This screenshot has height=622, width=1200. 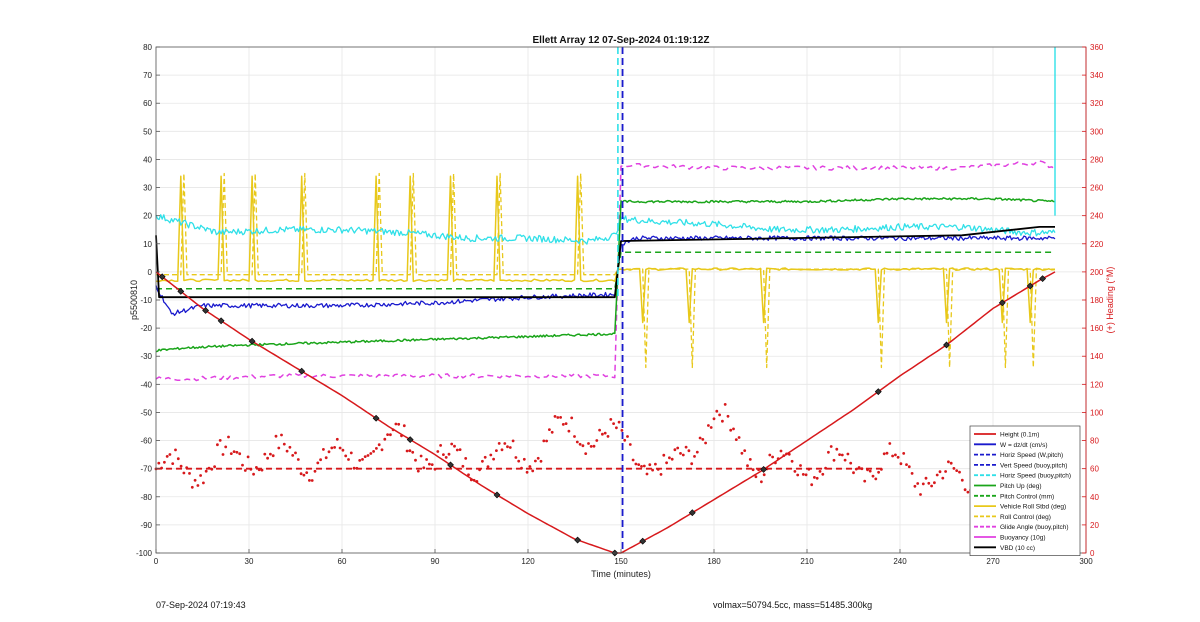 I want to click on footer-timestamp: 07-Sep-2024 07:19:43, so click(x=201, y=605).